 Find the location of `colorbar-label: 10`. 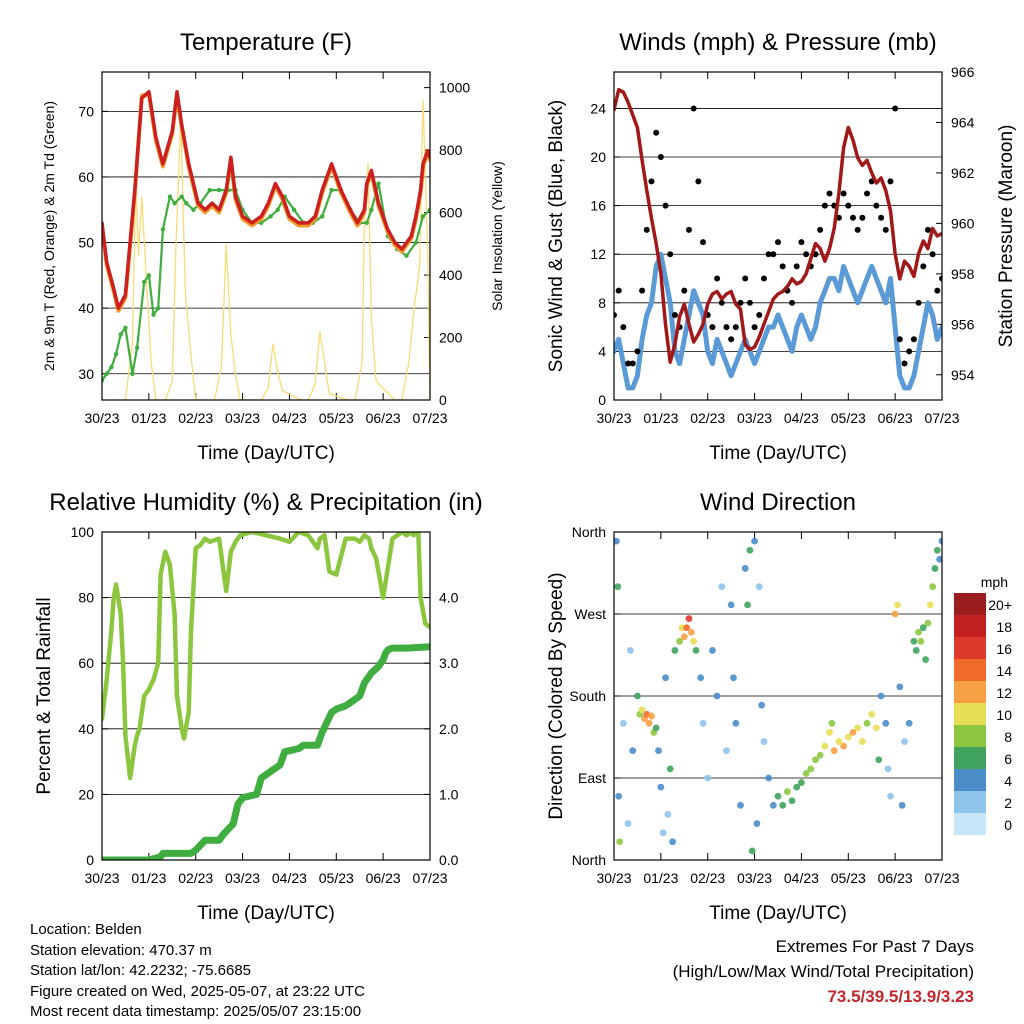

colorbar-label: 10 is located at coordinates (1004, 715).